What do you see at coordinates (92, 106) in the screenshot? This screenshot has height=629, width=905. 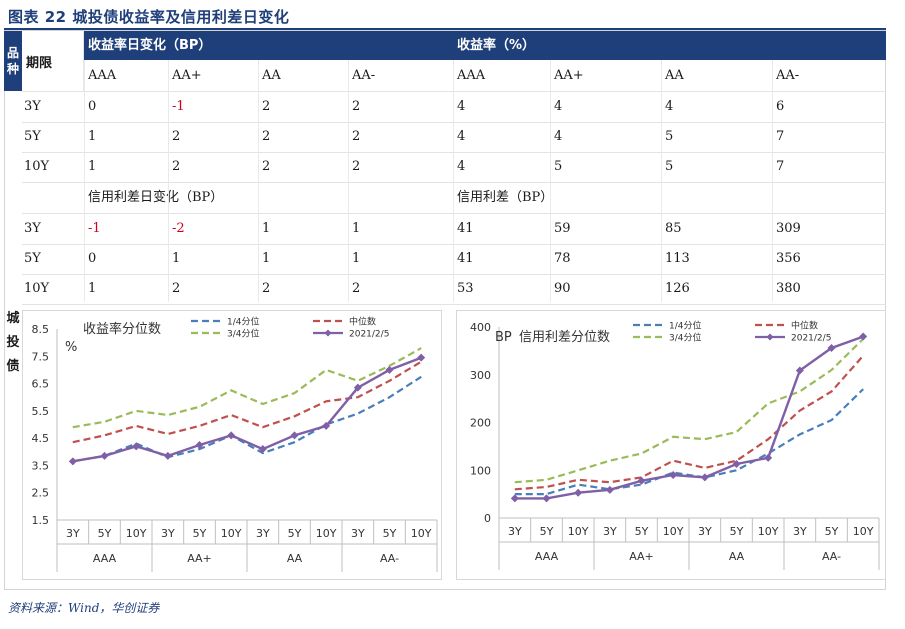 I see `yield-change-cell: 0` at bounding box center [92, 106].